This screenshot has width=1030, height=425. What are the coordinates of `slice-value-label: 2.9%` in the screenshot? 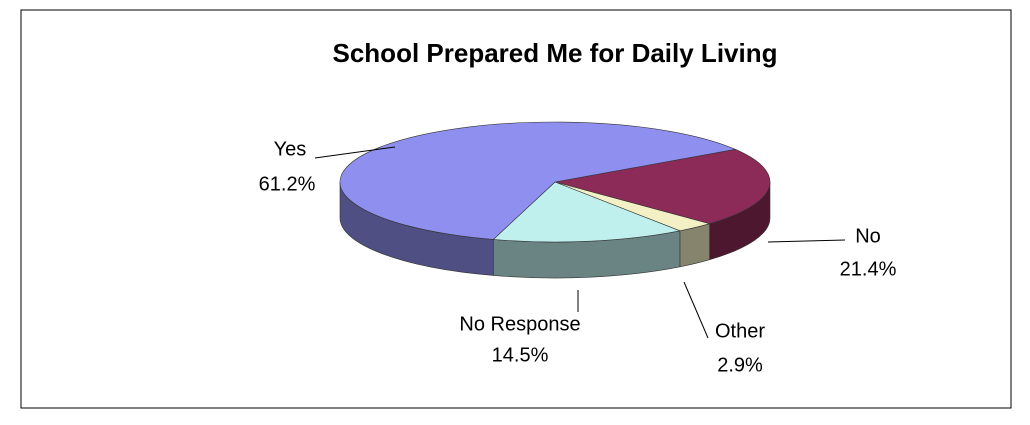 It's located at (740, 365).